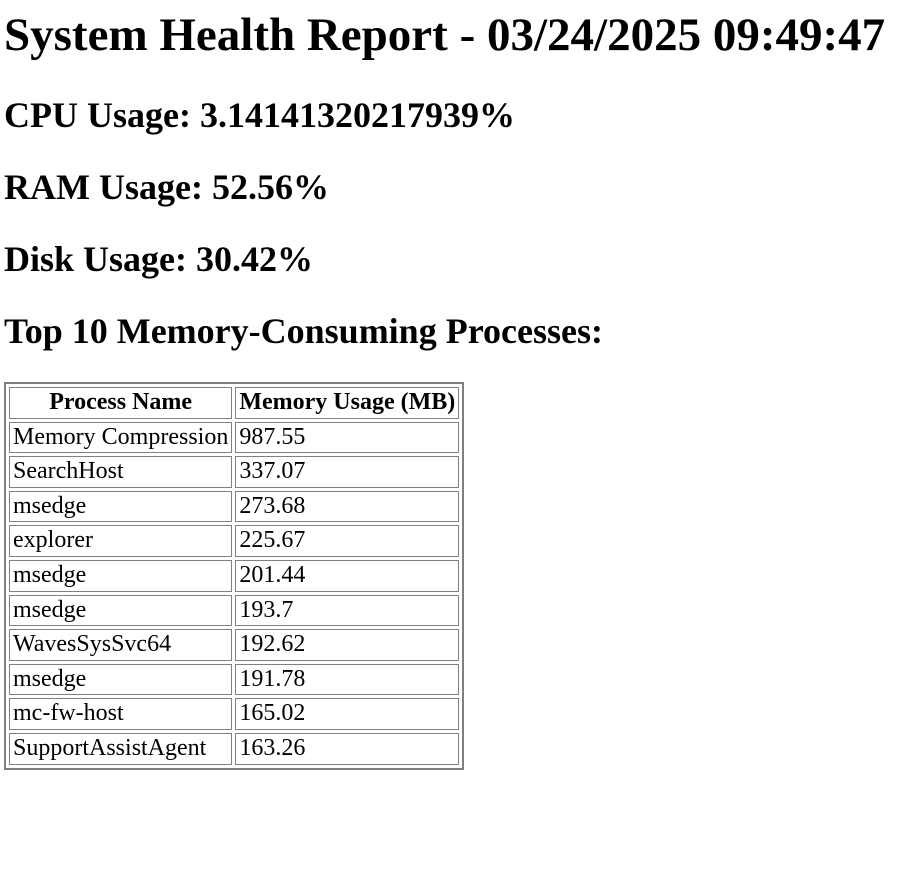  What do you see at coordinates (347, 472) in the screenshot?
I see `memory-usage-cell: 337.07` at bounding box center [347, 472].